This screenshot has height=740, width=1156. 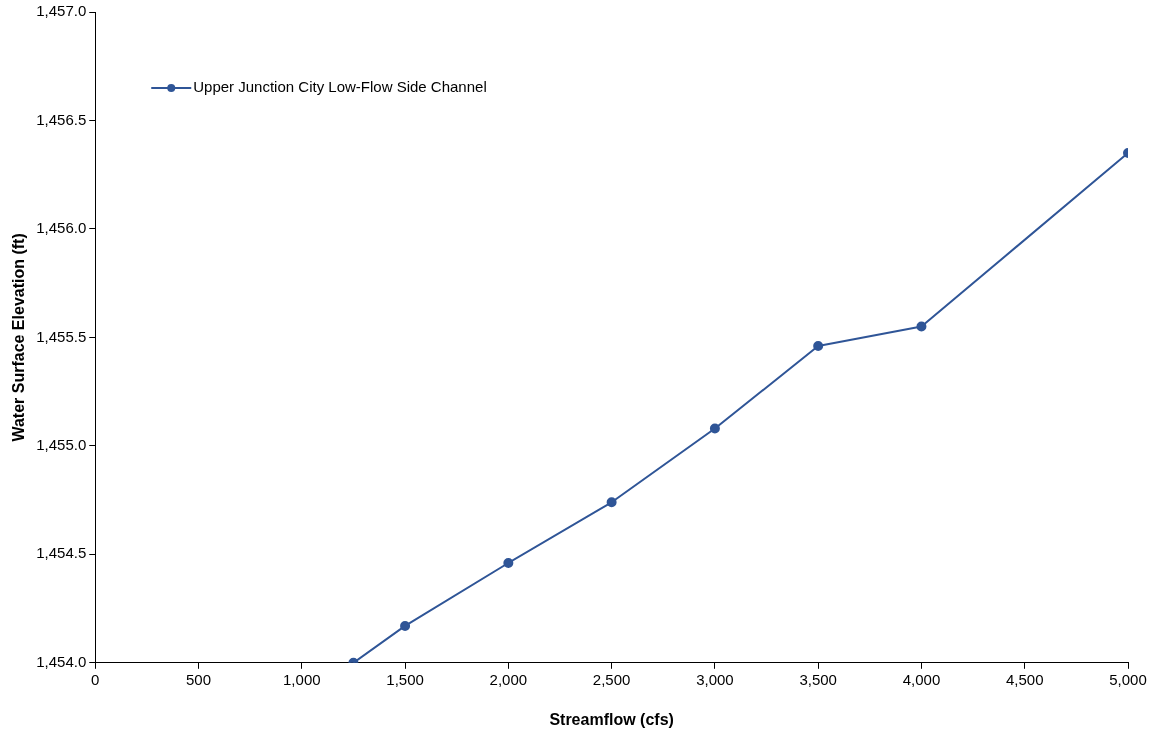 What do you see at coordinates (611, 679) in the screenshot?
I see `x-tick-label: 2,500` at bounding box center [611, 679].